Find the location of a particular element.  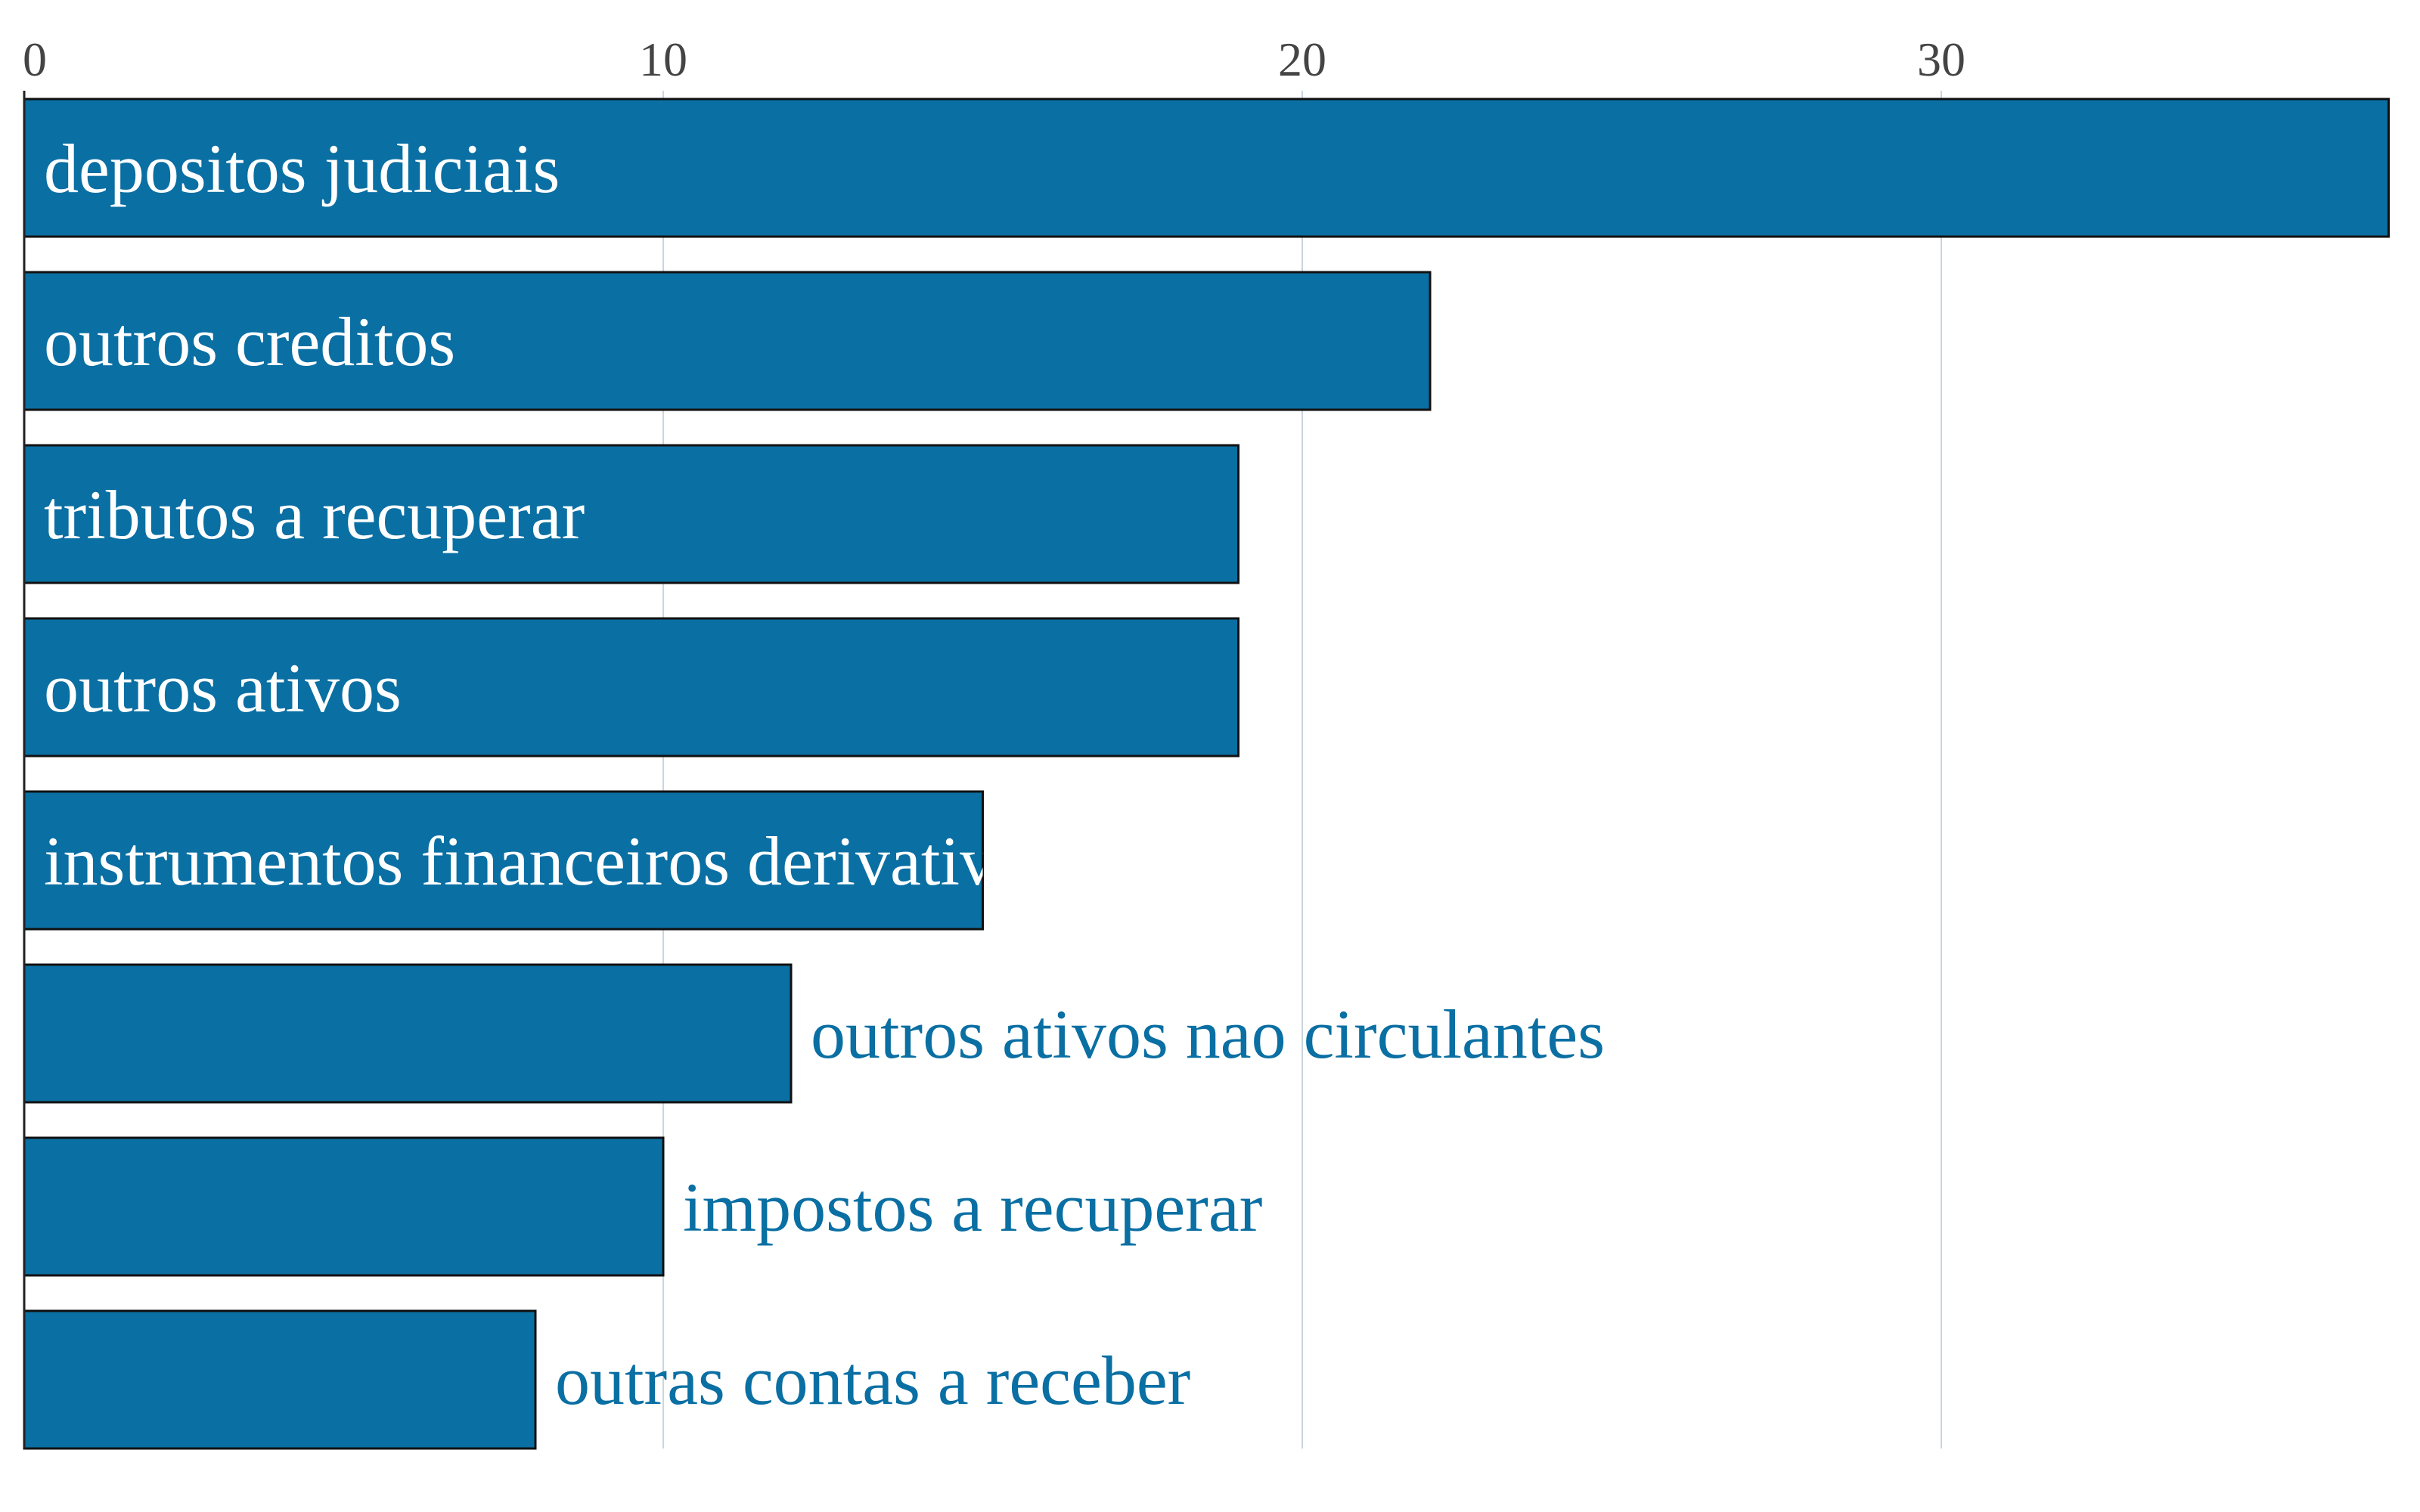

bar-label: outras contas a receber is located at coordinates (872, 1380).